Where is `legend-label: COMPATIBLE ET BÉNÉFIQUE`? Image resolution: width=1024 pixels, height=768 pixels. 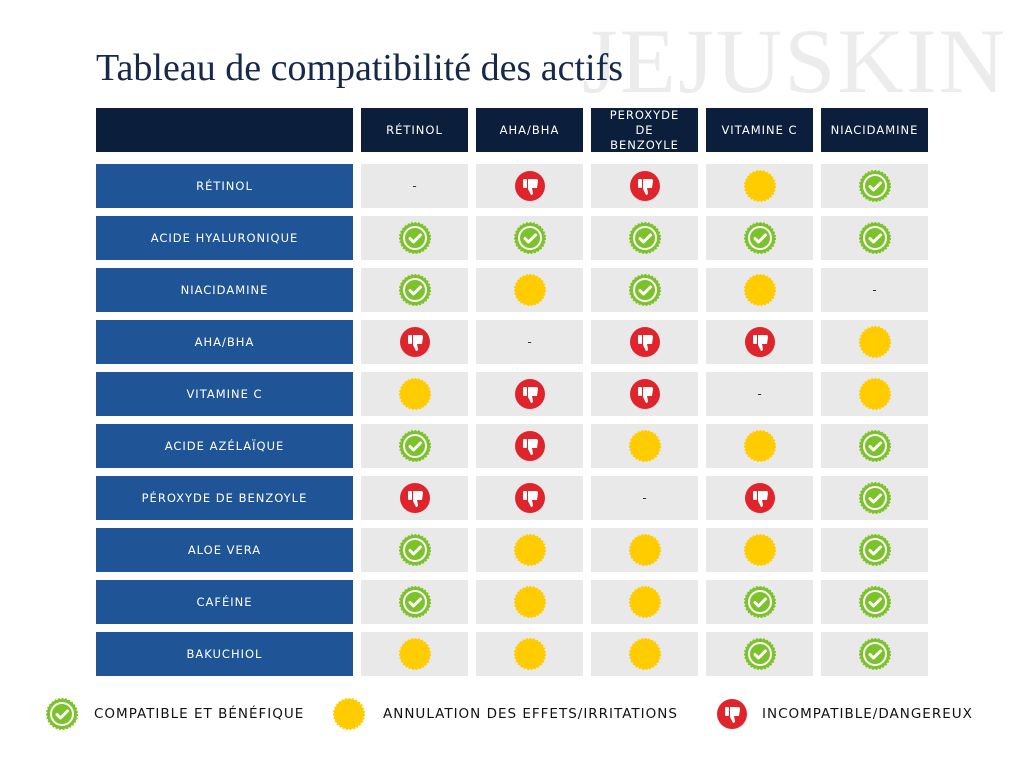 legend-label: COMPATIBLE ET BÉNÉFIQUE is located at coordinates (199, 714).